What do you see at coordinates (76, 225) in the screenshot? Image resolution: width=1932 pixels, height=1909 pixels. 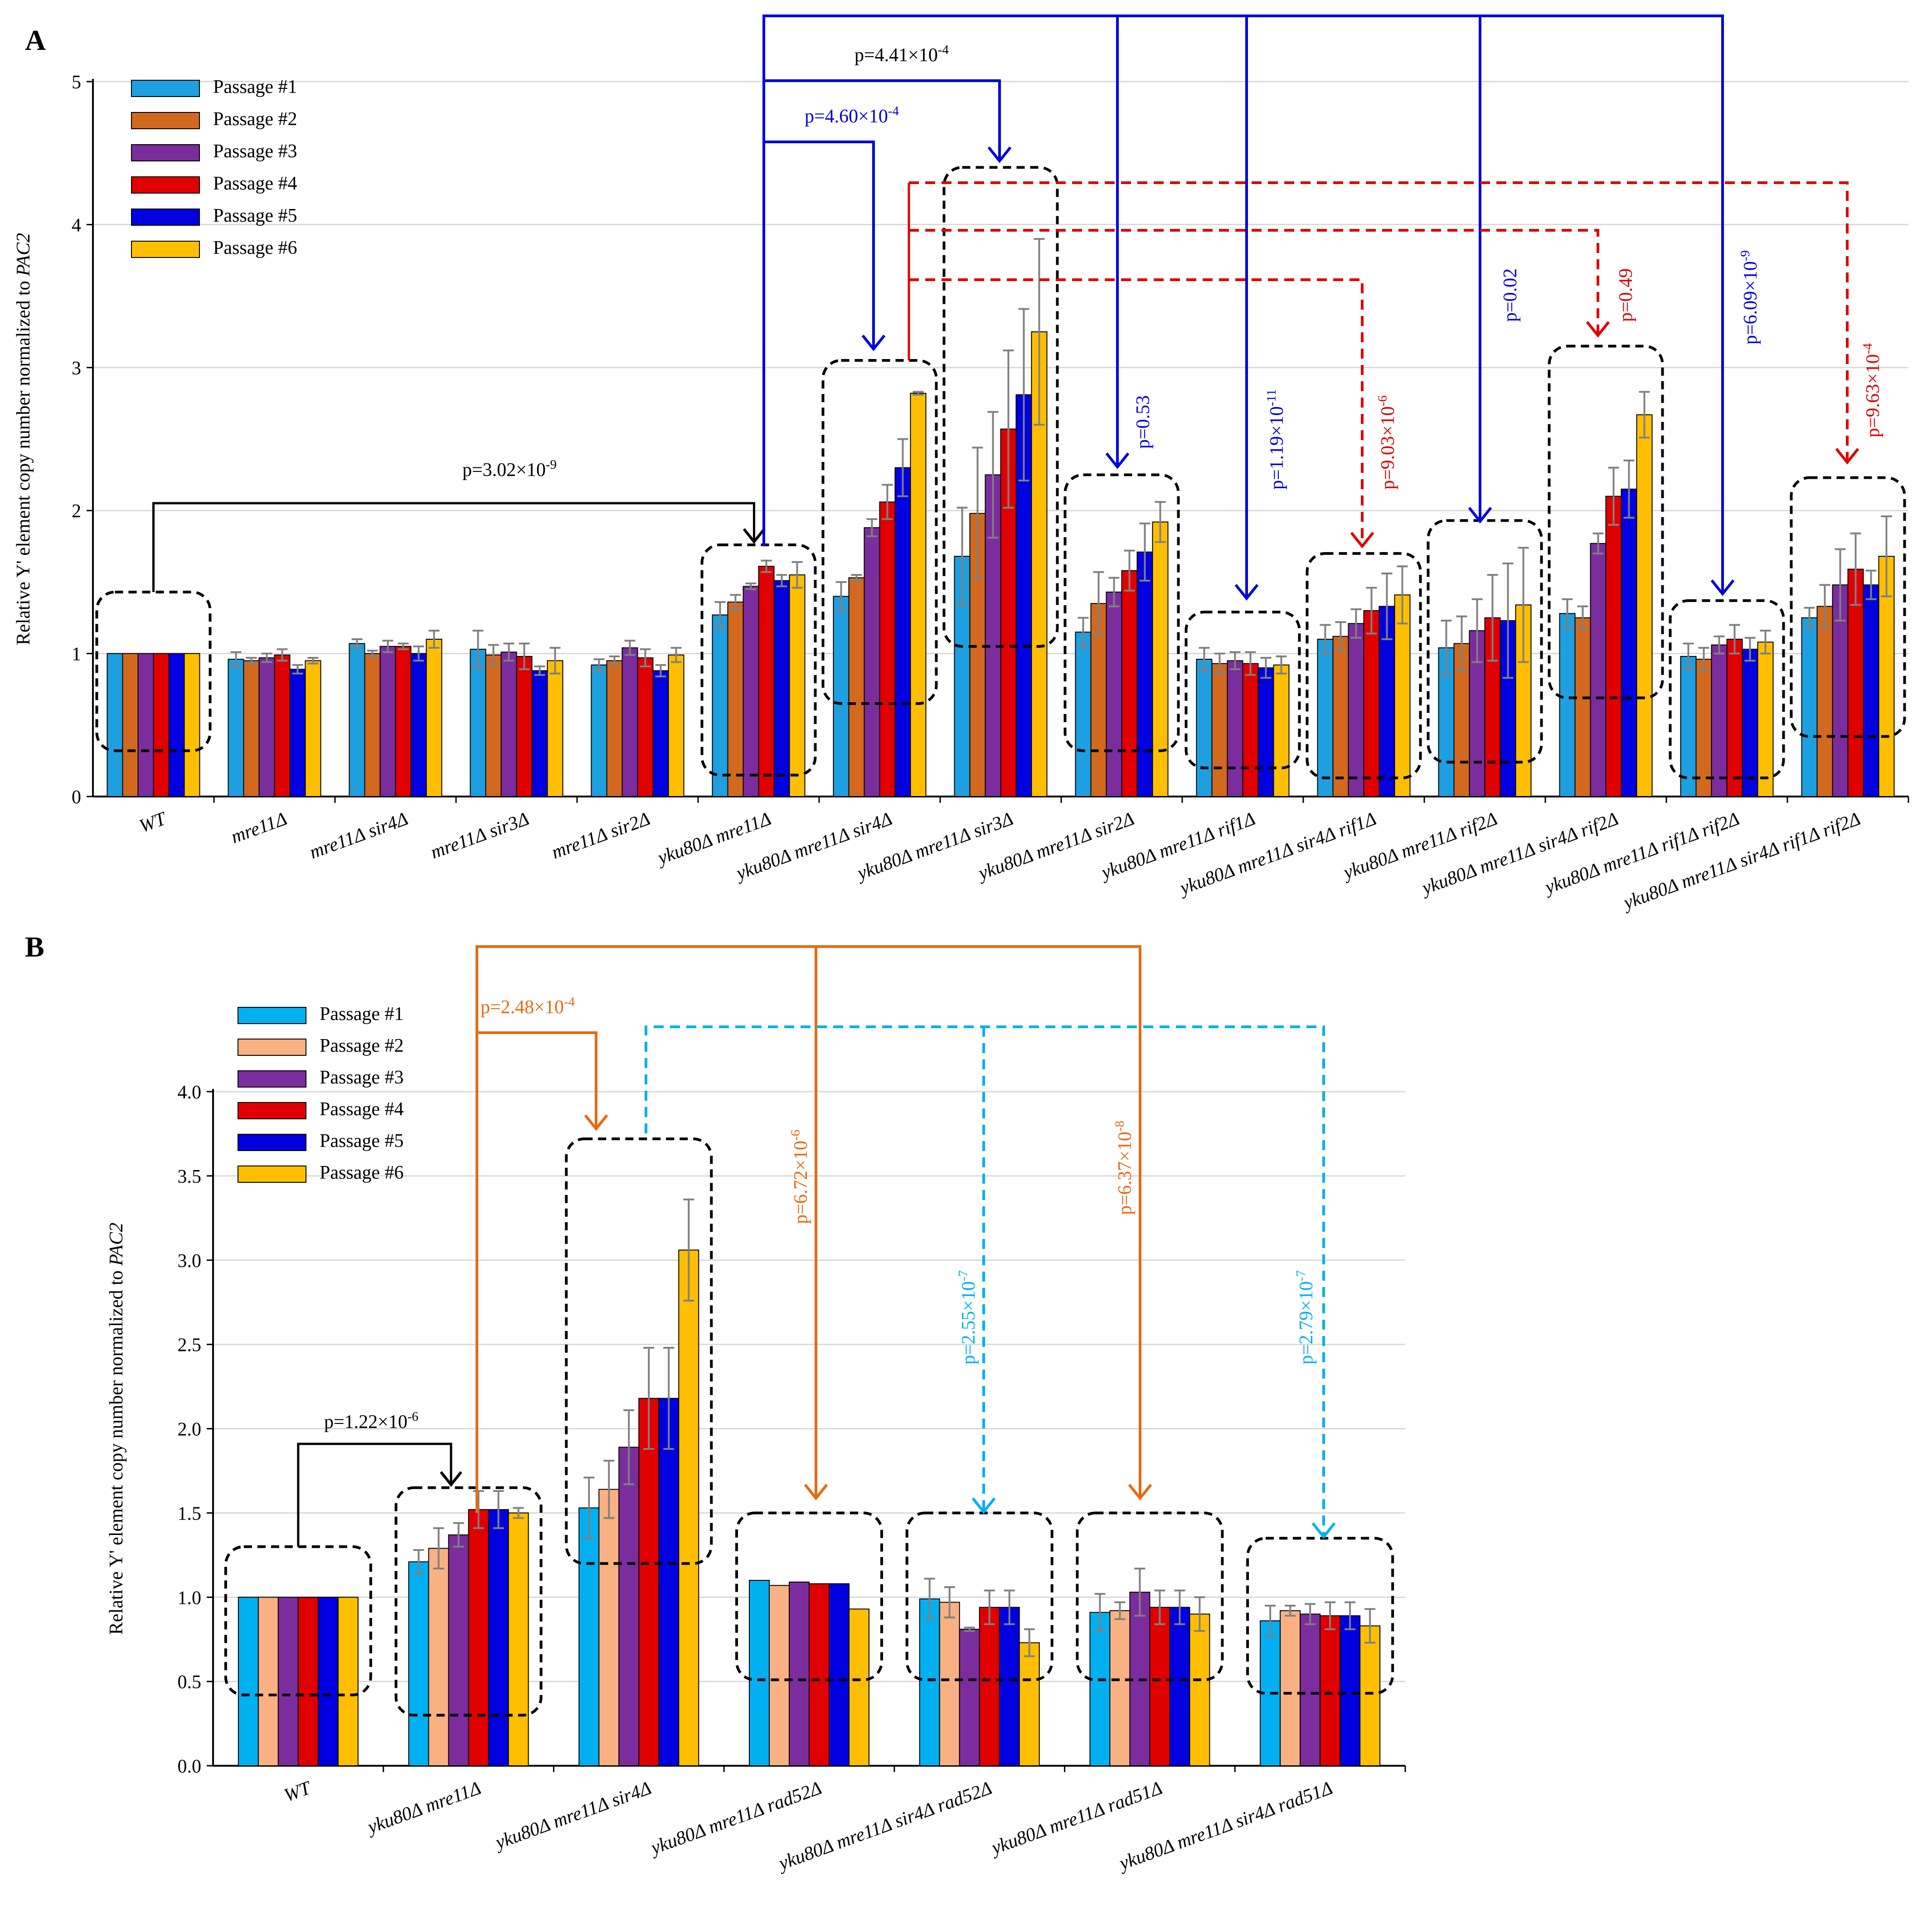 I see `y-tick-label: 4` at bounding box center [76, 225].